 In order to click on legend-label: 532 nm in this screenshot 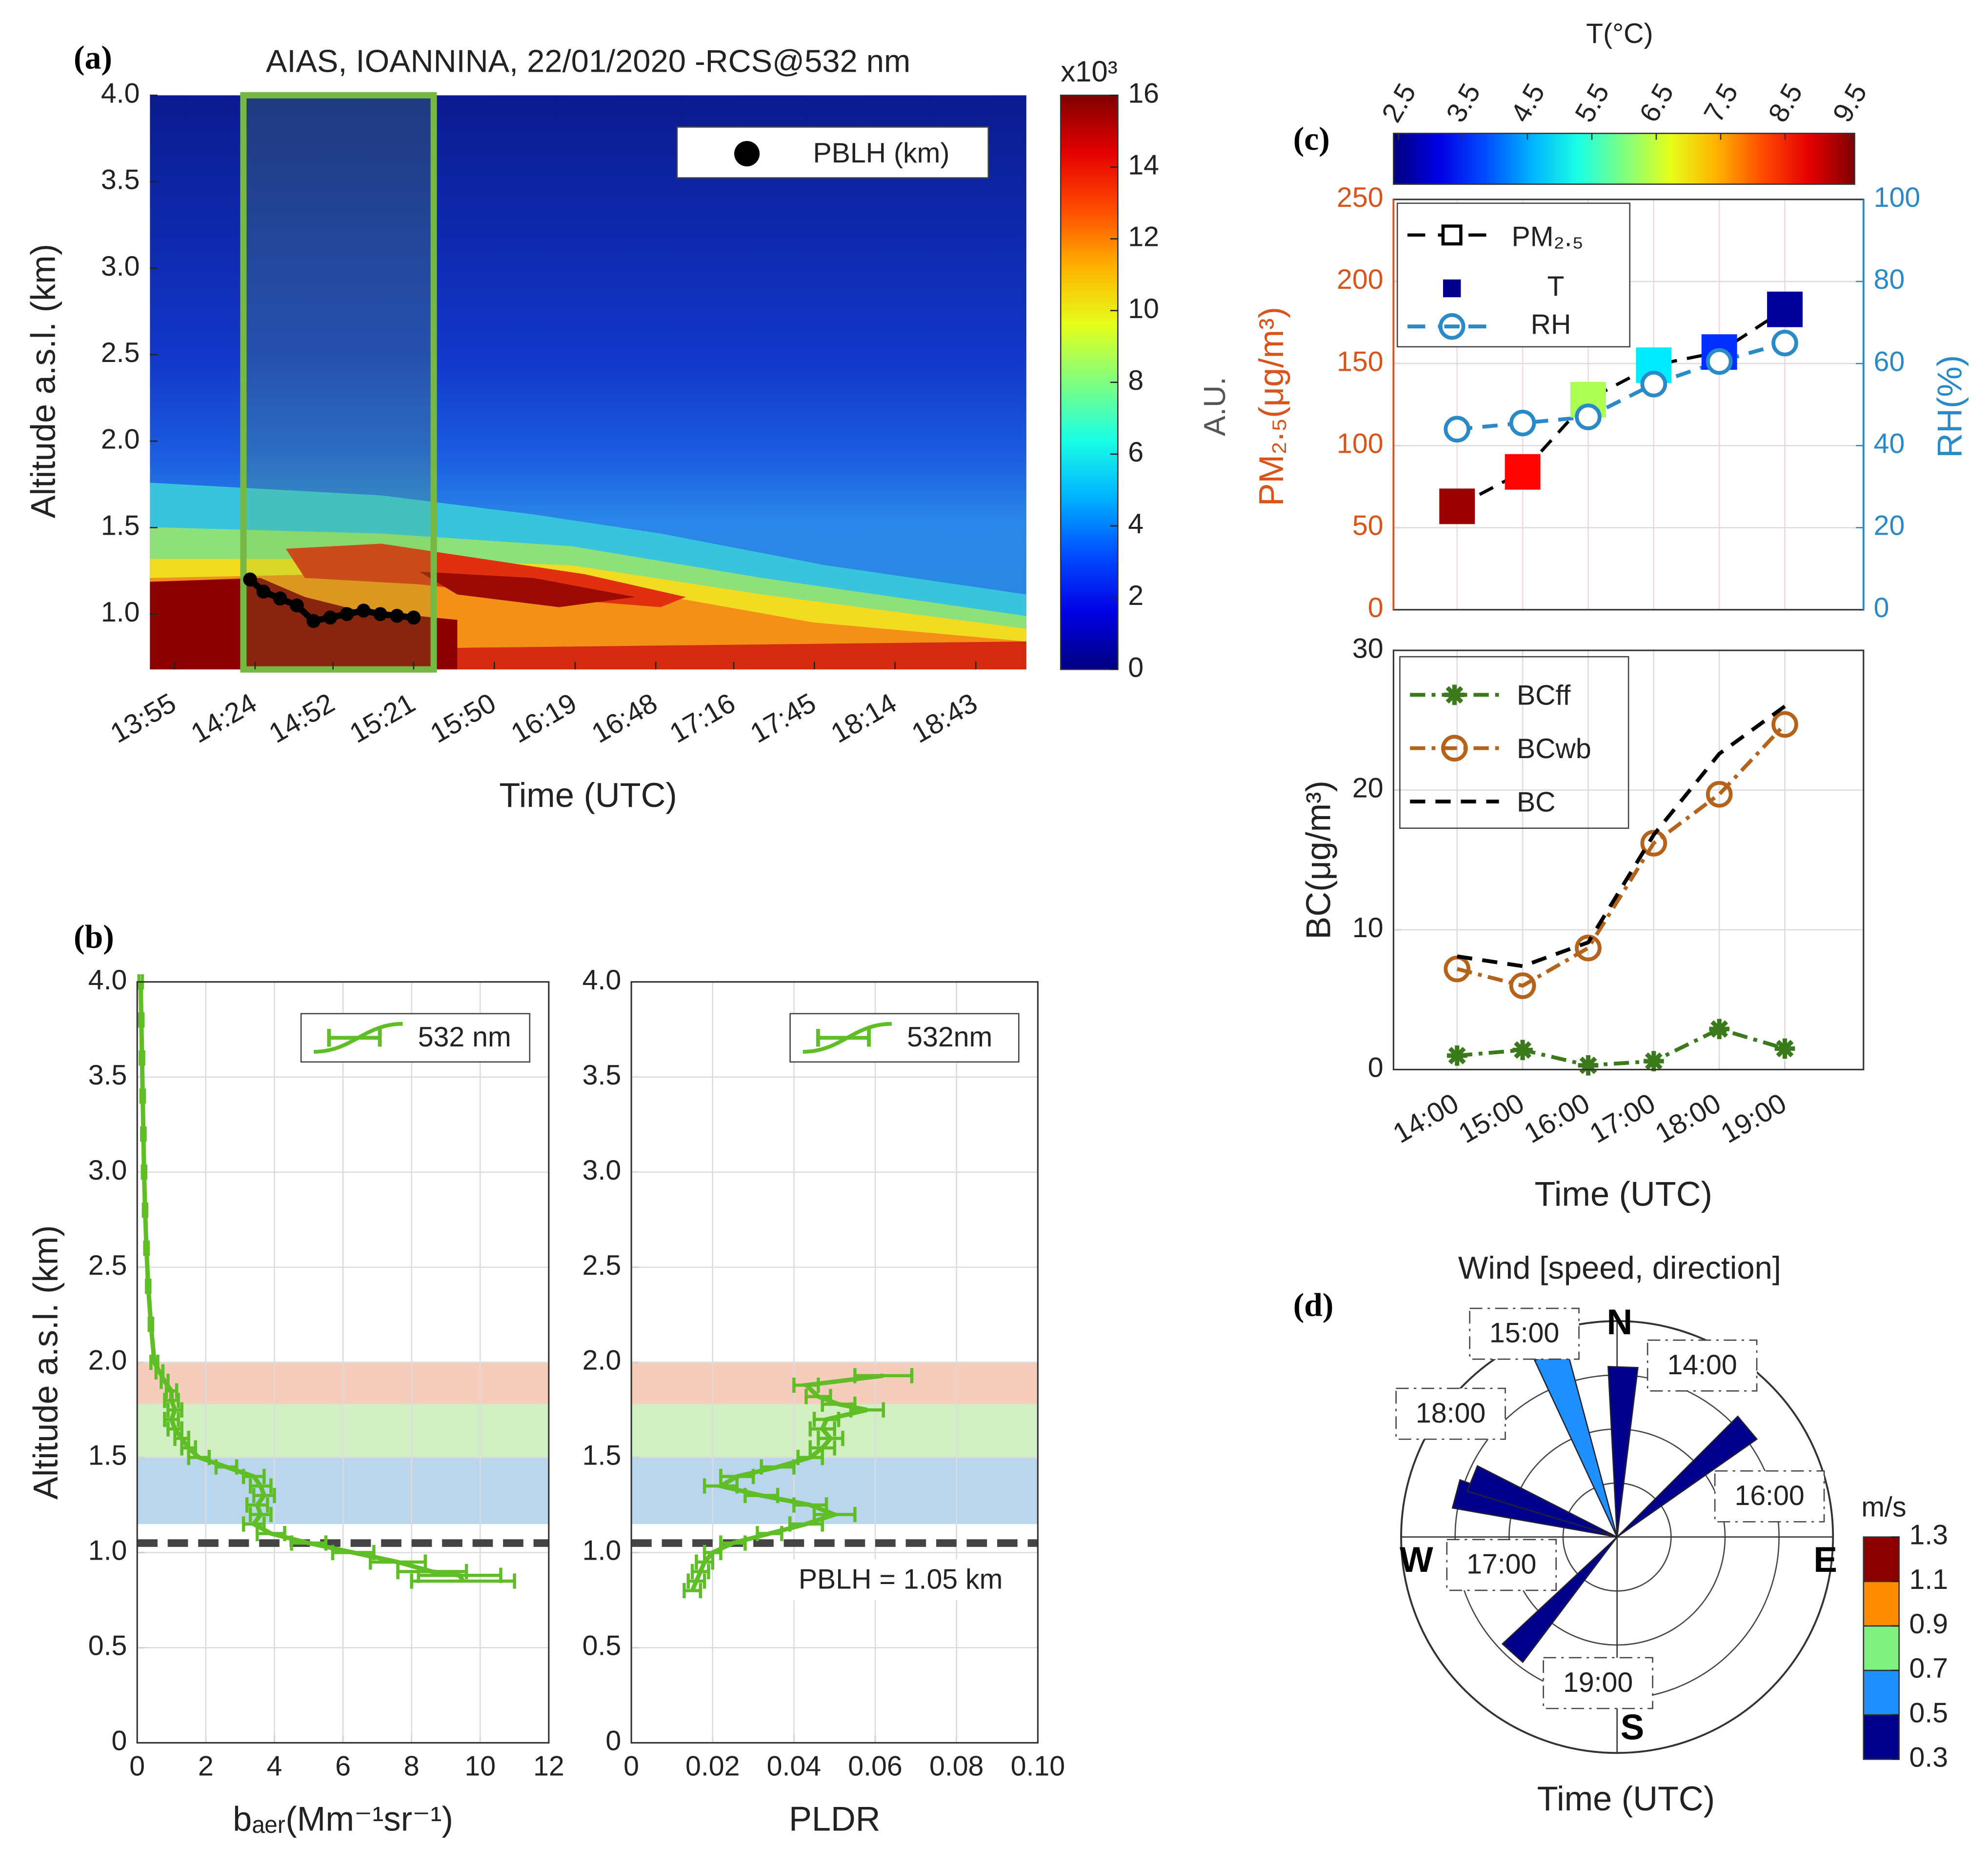, I will do `click(464, 1037)`.